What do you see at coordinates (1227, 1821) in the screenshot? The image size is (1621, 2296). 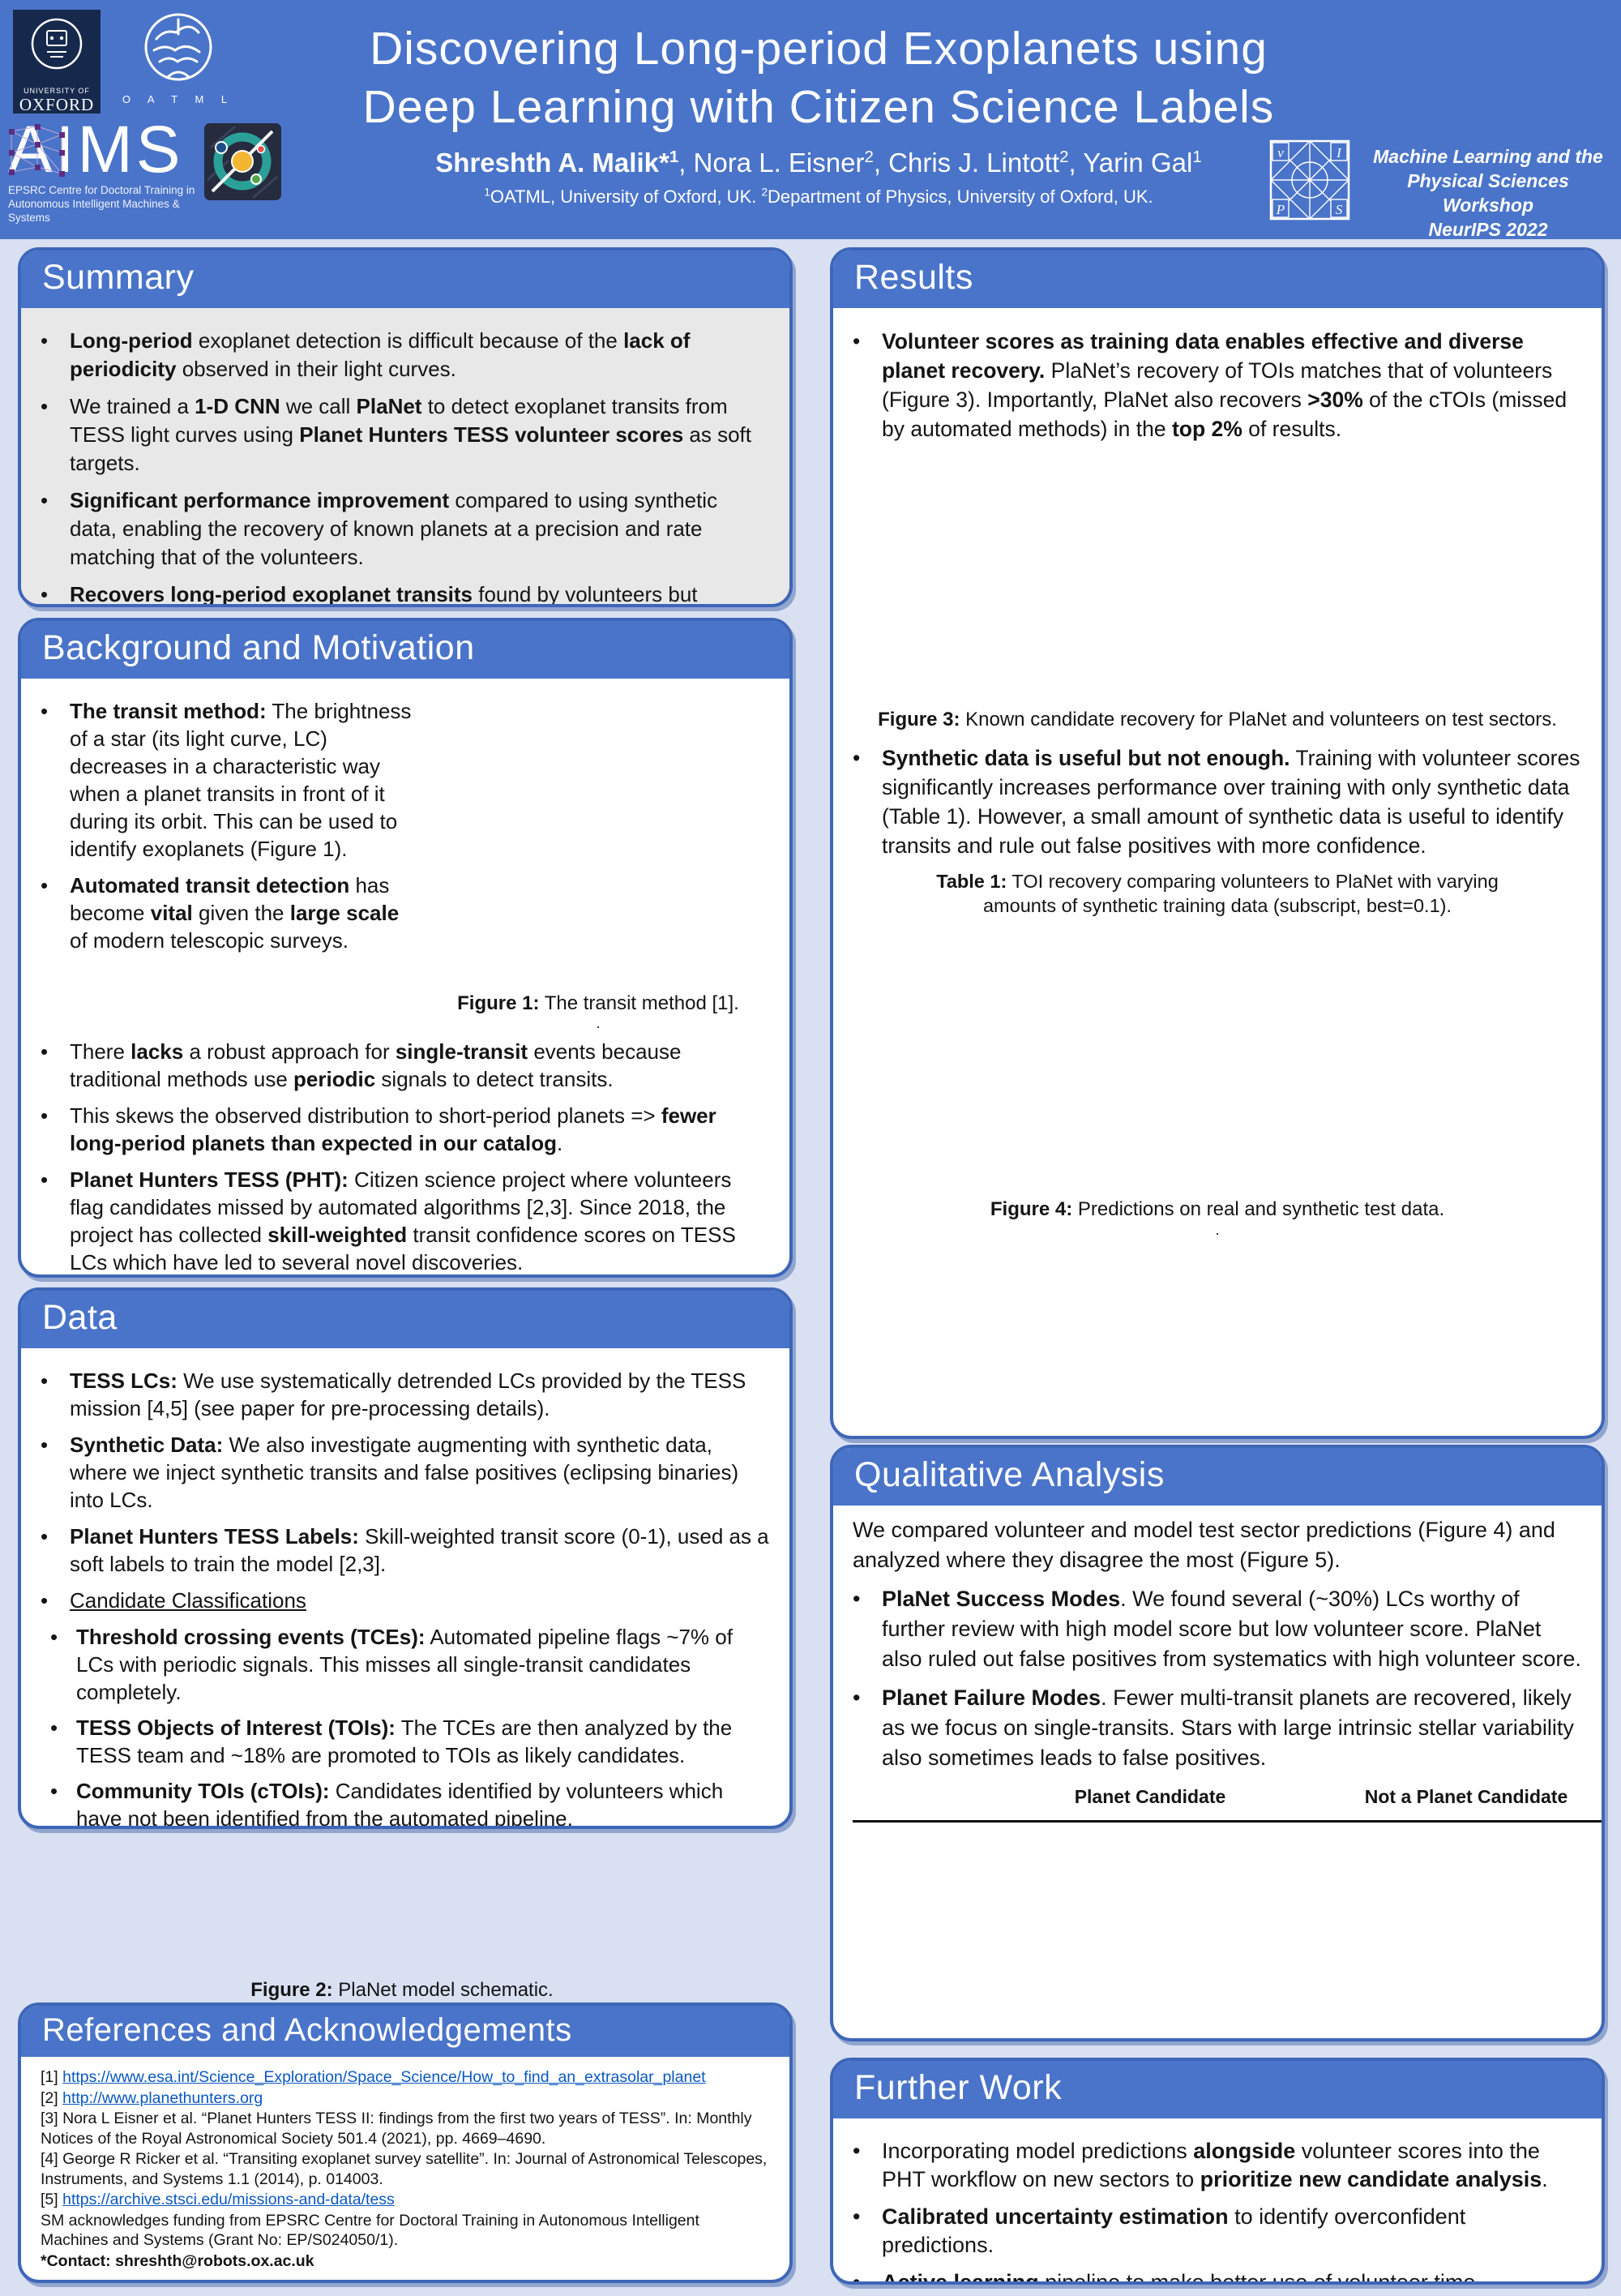 I see `figure5-header-rule` at bounding box center [1227, 1821].